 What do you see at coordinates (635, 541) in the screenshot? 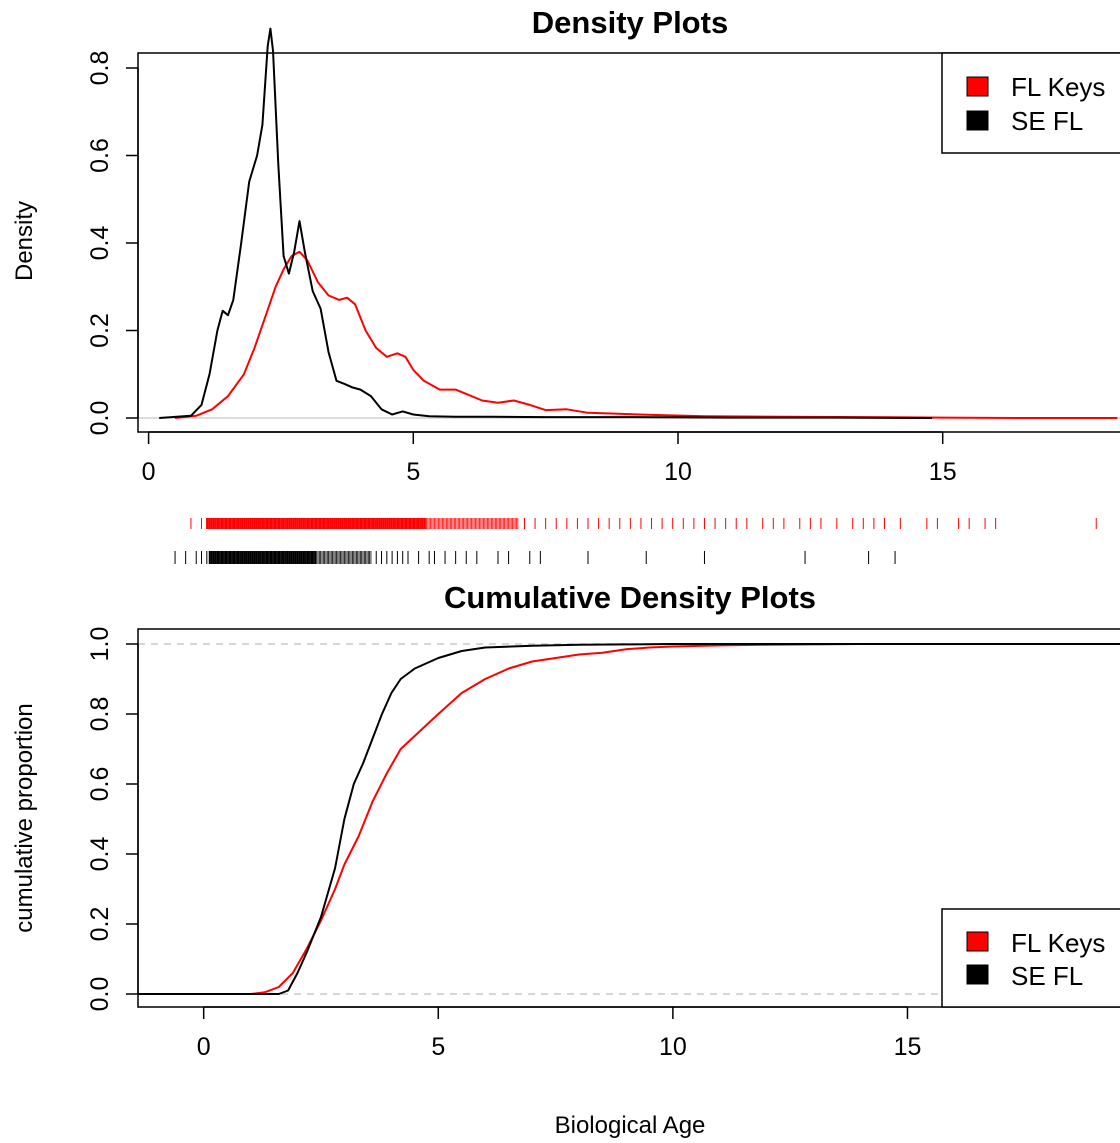
I see `rug-plot` at bounding box center [635, 541].